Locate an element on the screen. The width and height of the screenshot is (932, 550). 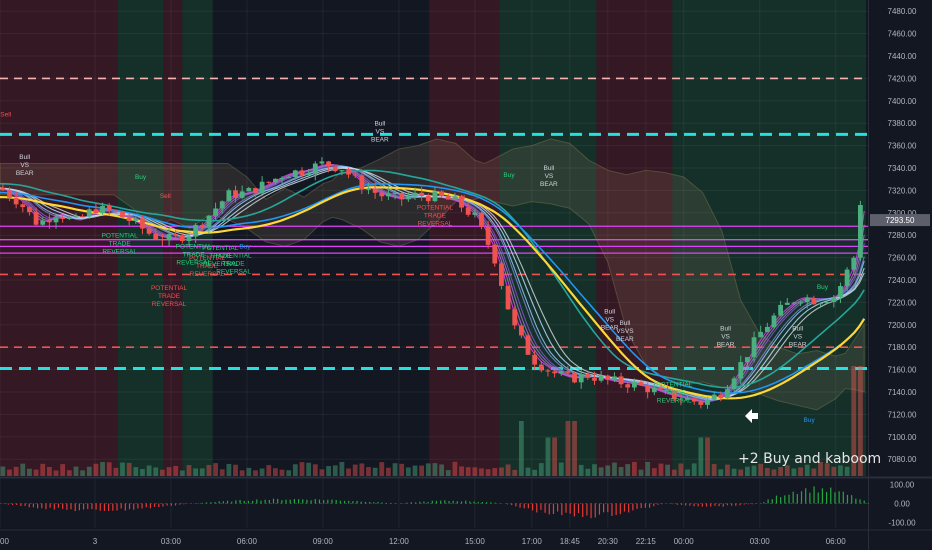
time-axis-label: 06:00 is located at coordinates (247, 541).